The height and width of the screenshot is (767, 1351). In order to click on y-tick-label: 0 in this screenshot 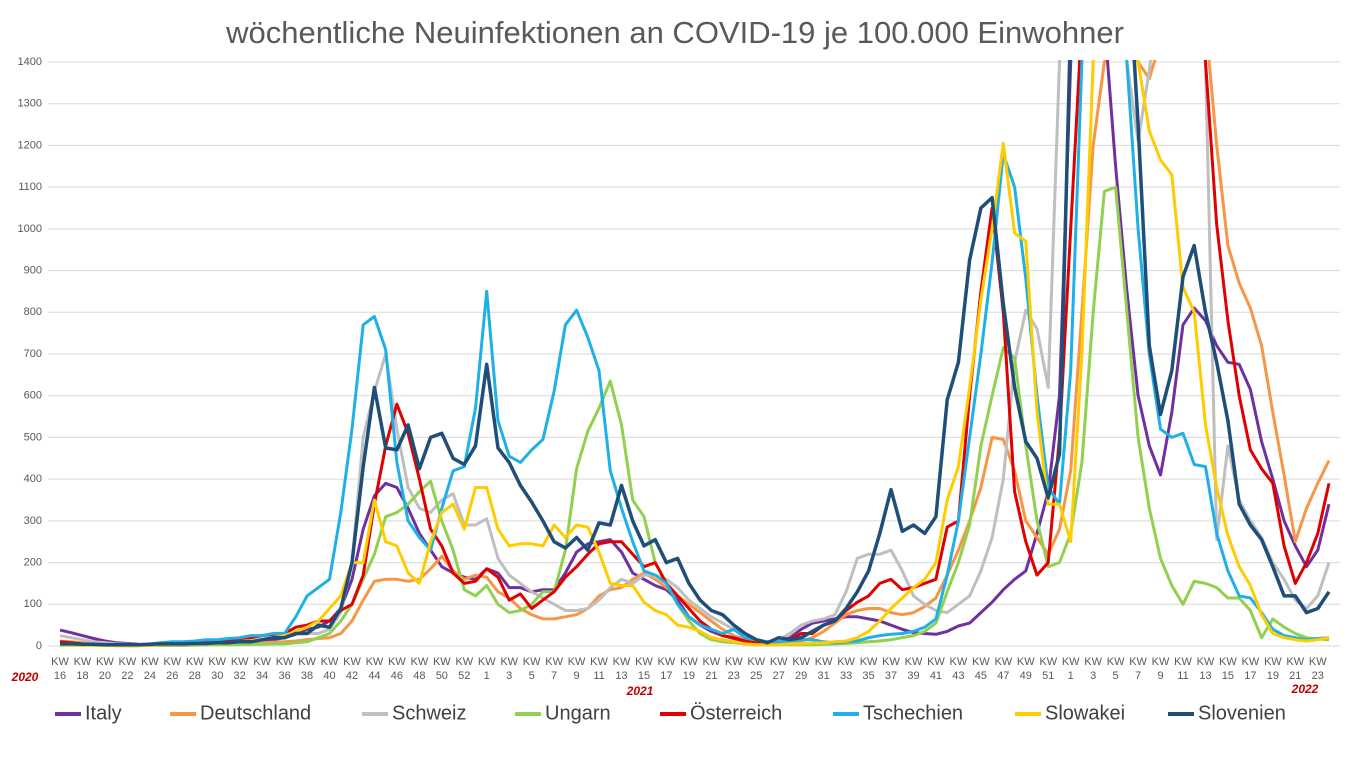, I will do `click(39, 646)`.